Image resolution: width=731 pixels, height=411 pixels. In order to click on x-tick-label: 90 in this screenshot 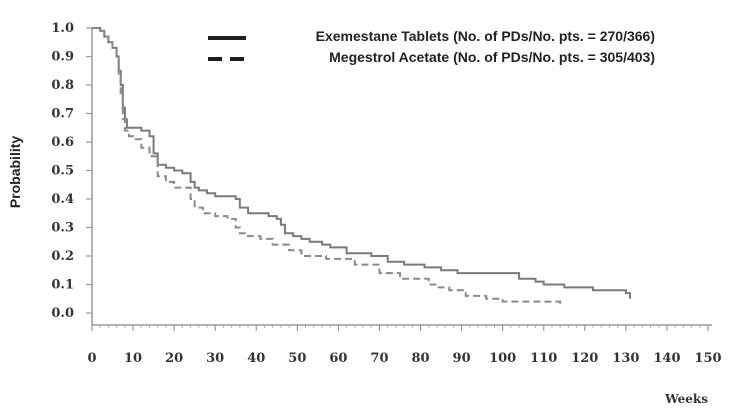, I will do `click(462, 358)`.